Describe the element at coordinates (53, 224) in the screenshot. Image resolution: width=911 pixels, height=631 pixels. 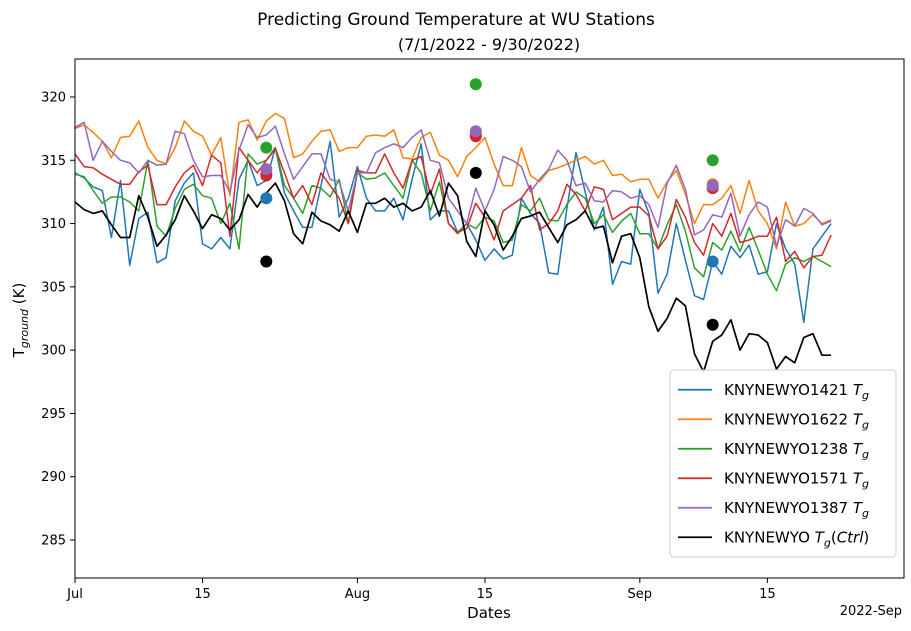
I see `y-tick-label-5: 310` at that location.